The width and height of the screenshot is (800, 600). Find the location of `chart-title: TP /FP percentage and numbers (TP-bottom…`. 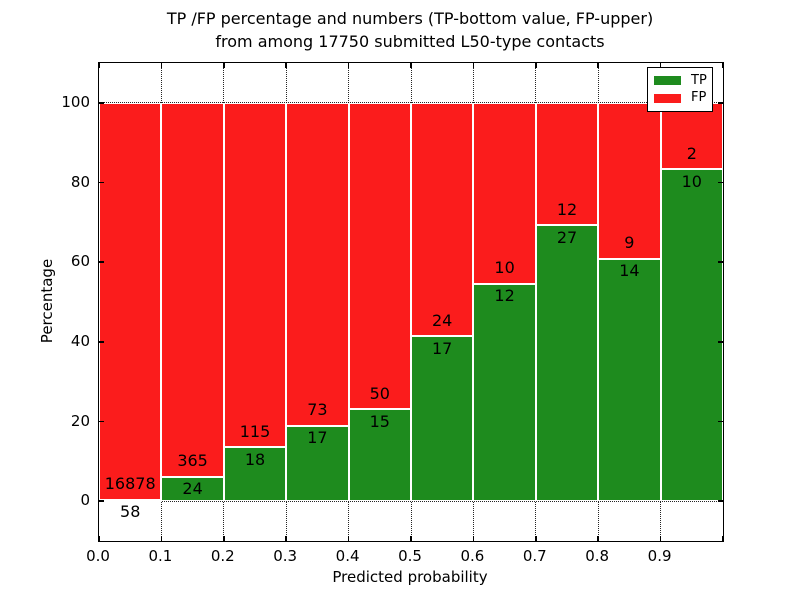

chart-title: TP /FP percentage and numbers (TP-bottom… is located at coordinates (410, 30).